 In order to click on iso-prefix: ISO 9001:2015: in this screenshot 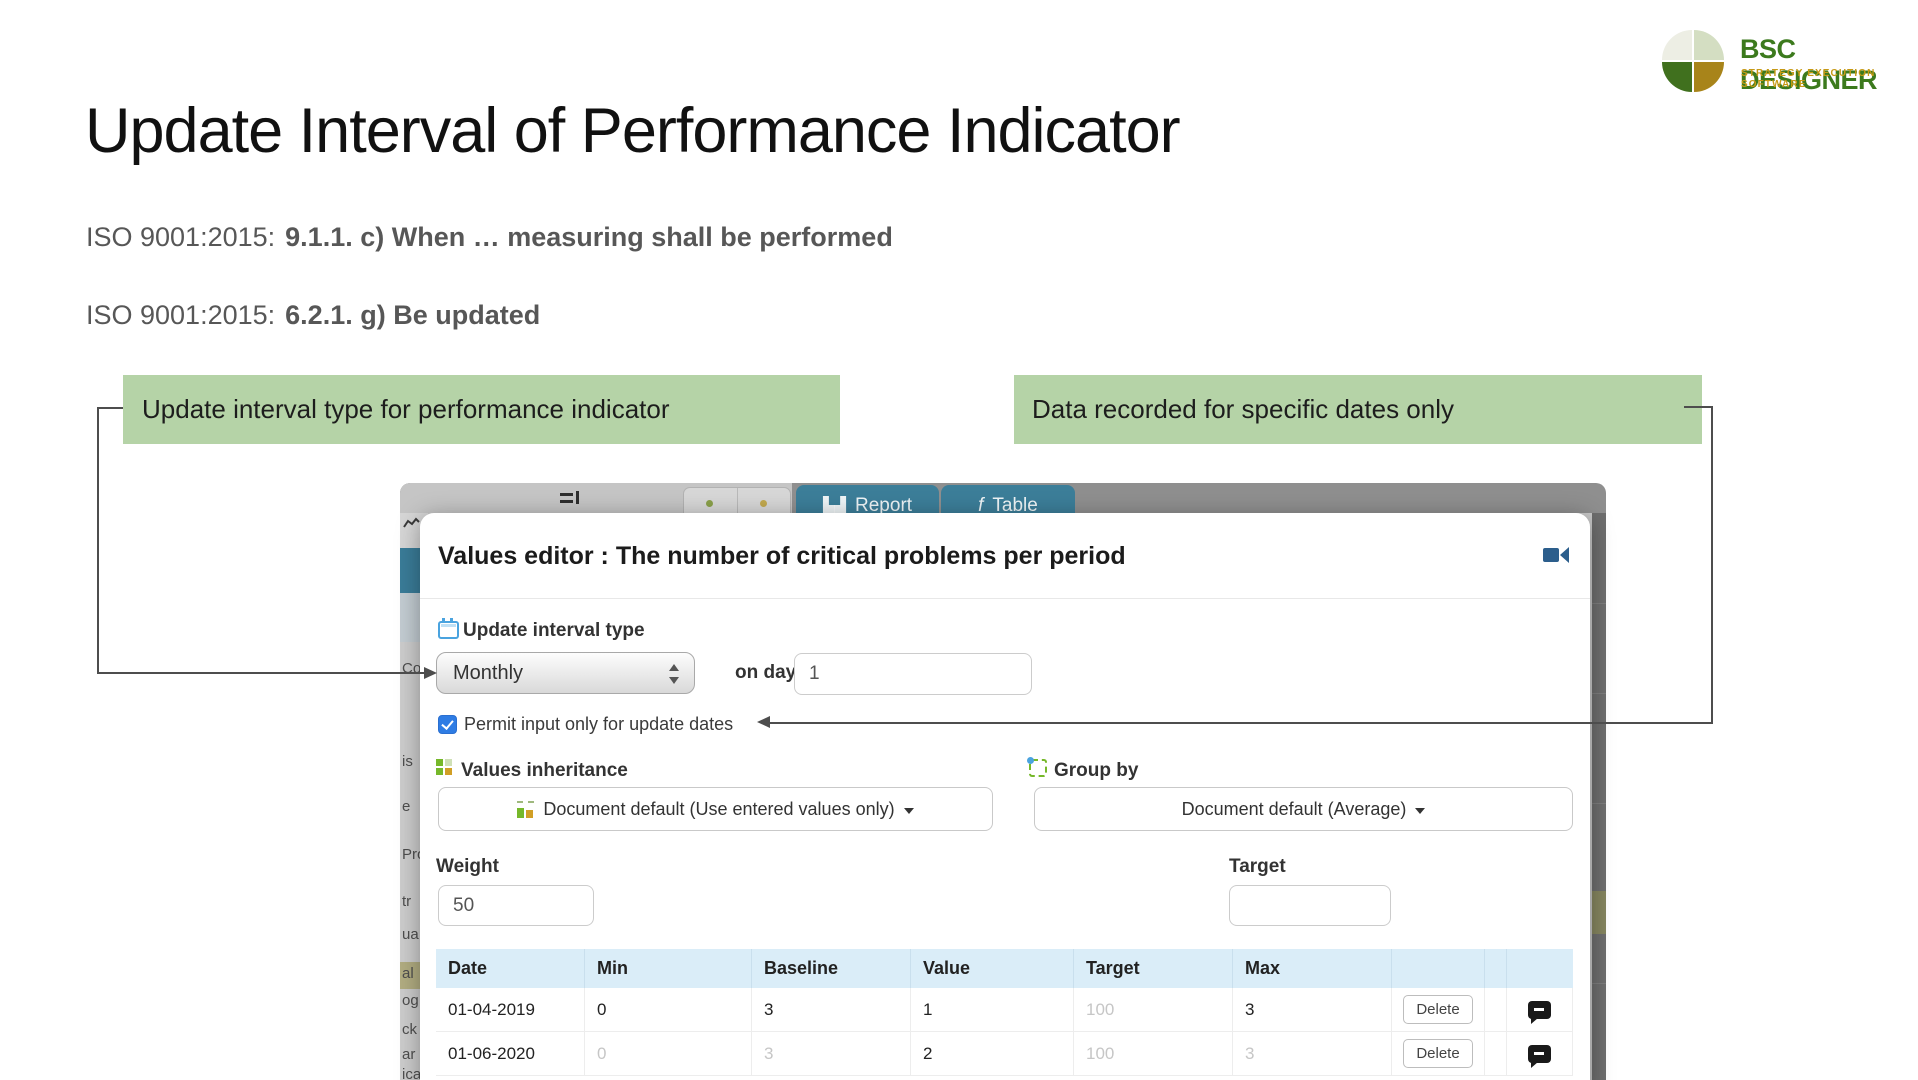, I will do `click(181, 237)`.